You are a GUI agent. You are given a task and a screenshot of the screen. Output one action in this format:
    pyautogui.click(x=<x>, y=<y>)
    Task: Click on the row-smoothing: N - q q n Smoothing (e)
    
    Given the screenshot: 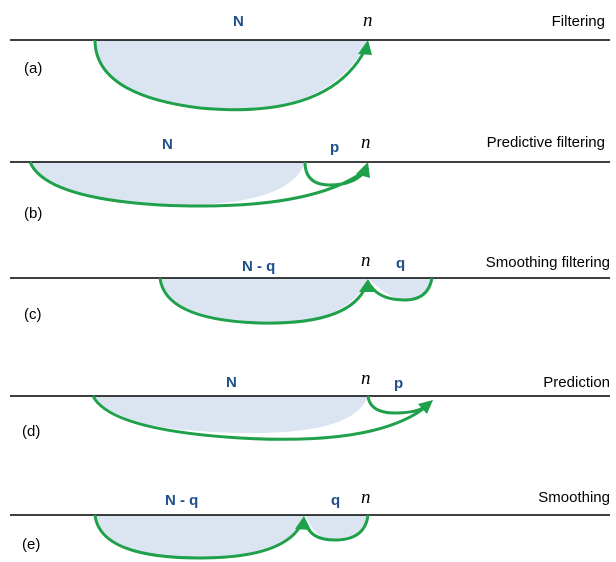 What is the action you would take?
    pyautogui.click(x=310, y=523)
    